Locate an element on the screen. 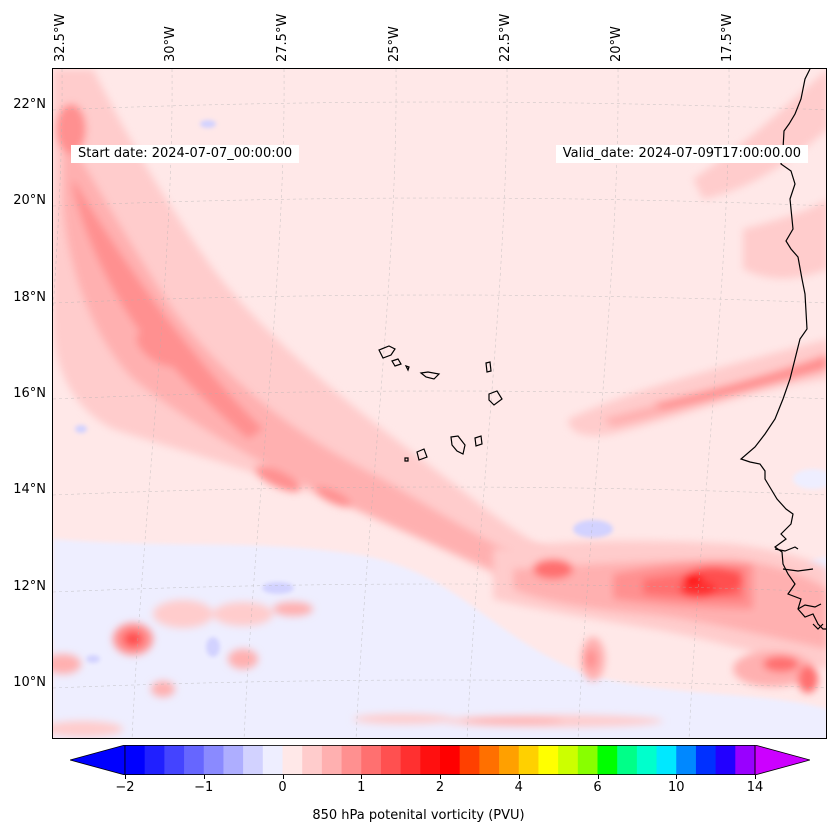 The image size is (837, 836). longitude-label: 20°W is located at coordinates (616, 44).